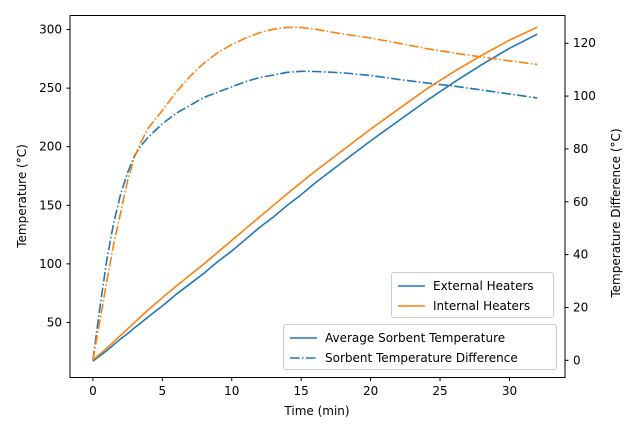 Image resolution: width=635 pixels, height=432 pixels. What do you see at coordinates (50, 88) in the screenshot?
I see `y-left-tick-label: 250` at bounding box center [50, 88].